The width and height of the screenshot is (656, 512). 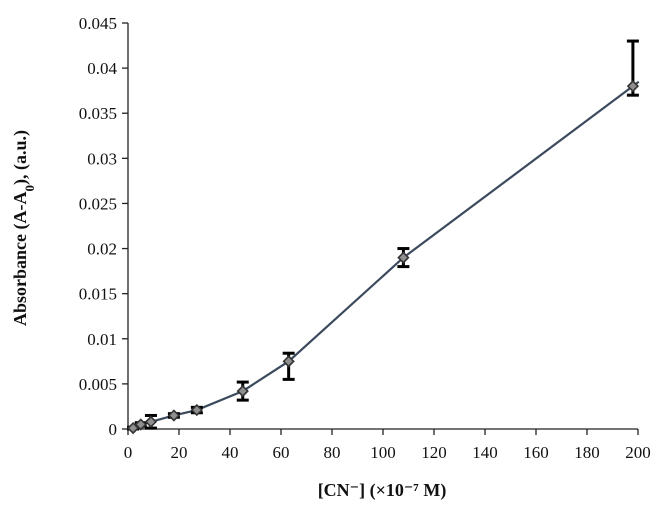 What do you see at coordinates (102, 249) in the screenshot?
I see `y-tick-label: 0.02` at bounding box center [102, 249].